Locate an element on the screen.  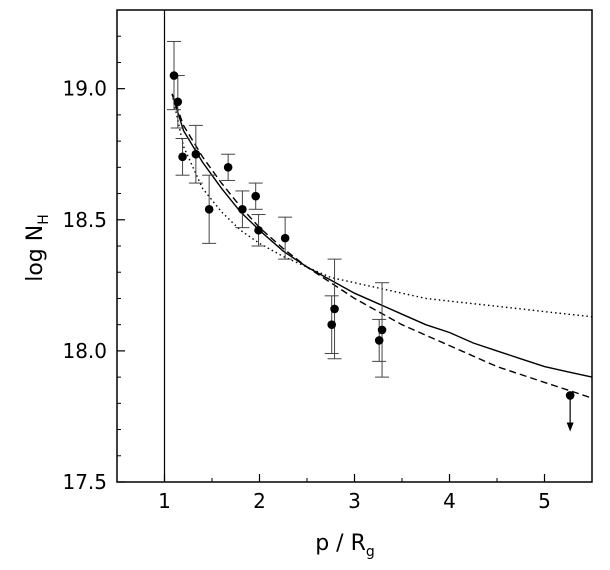
y-tick-label-2: 18.5 is located at coordinates (84, 220).